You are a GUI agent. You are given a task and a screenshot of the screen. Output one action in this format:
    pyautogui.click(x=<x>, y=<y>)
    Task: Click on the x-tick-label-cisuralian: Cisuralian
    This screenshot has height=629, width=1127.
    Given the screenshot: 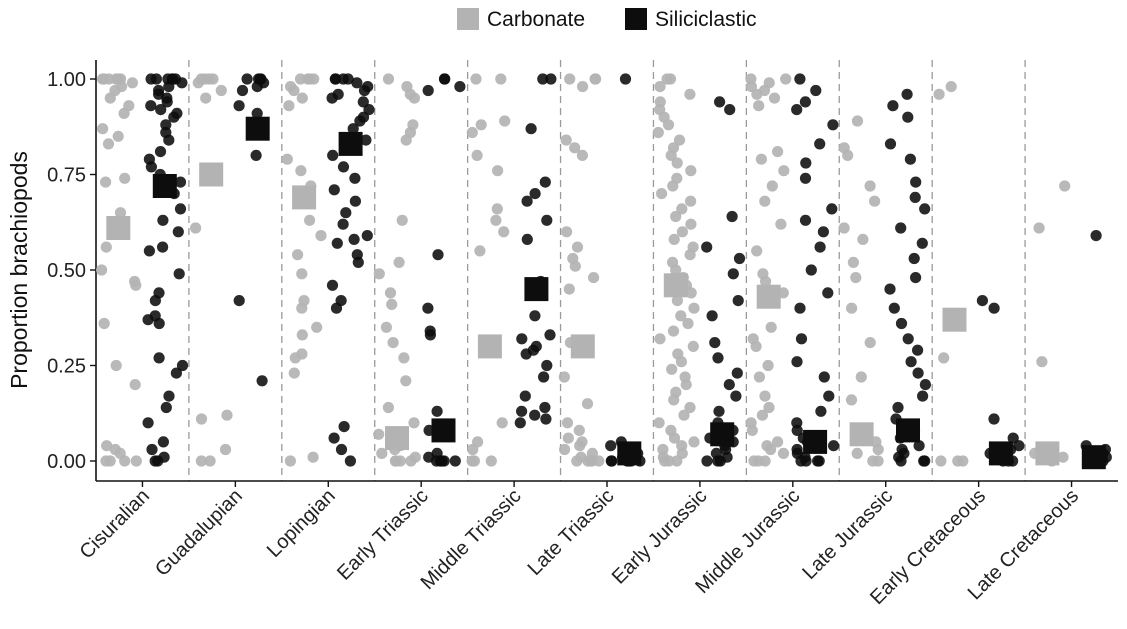 What is the action you would take?
    pyautogui.click(x=115, y=524)
    